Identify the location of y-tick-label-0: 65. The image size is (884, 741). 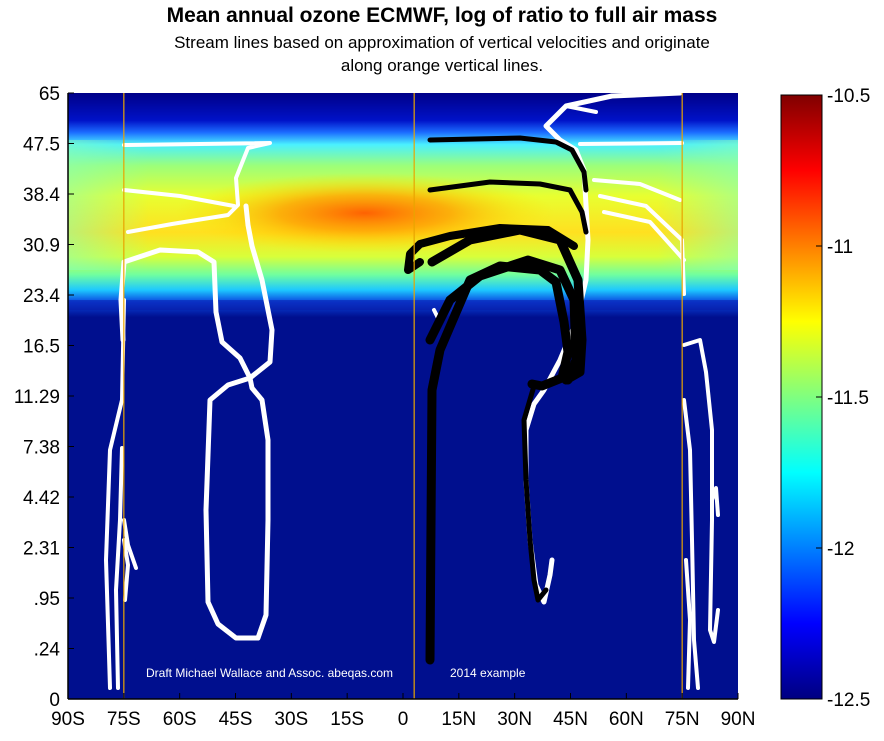
(49, 94).